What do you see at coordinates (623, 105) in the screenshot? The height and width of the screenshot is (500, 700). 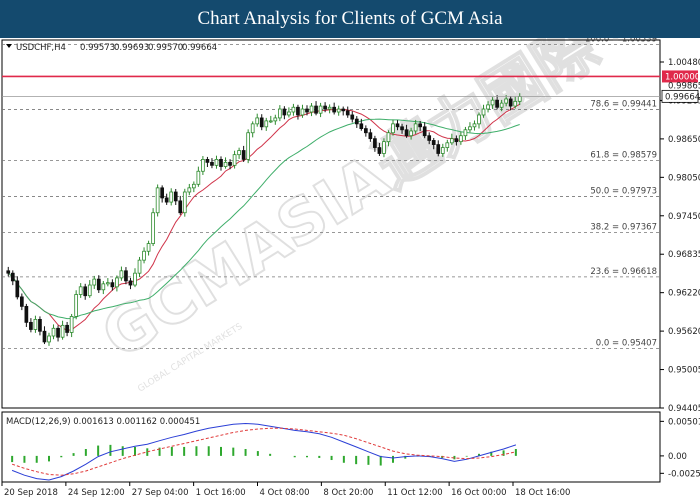 I see `fibonacci-label: 78.6 = 0.99441` at bounding box center [623, 105].